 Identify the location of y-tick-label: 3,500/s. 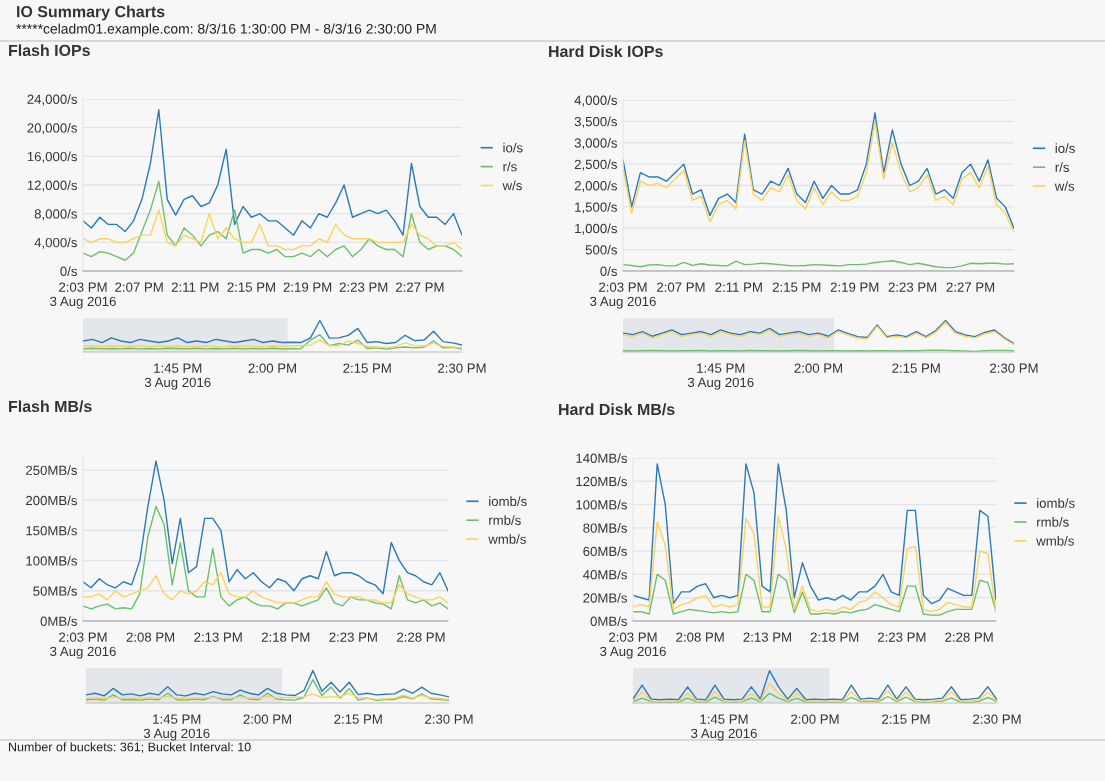
(595, 122).